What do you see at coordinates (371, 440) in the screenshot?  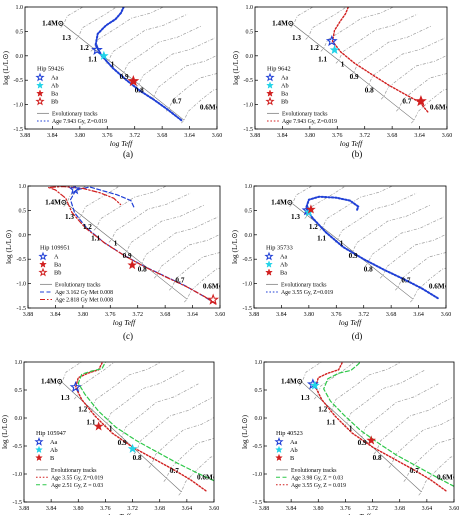 I see `star-marker-b` at bounding box center [371, 440].